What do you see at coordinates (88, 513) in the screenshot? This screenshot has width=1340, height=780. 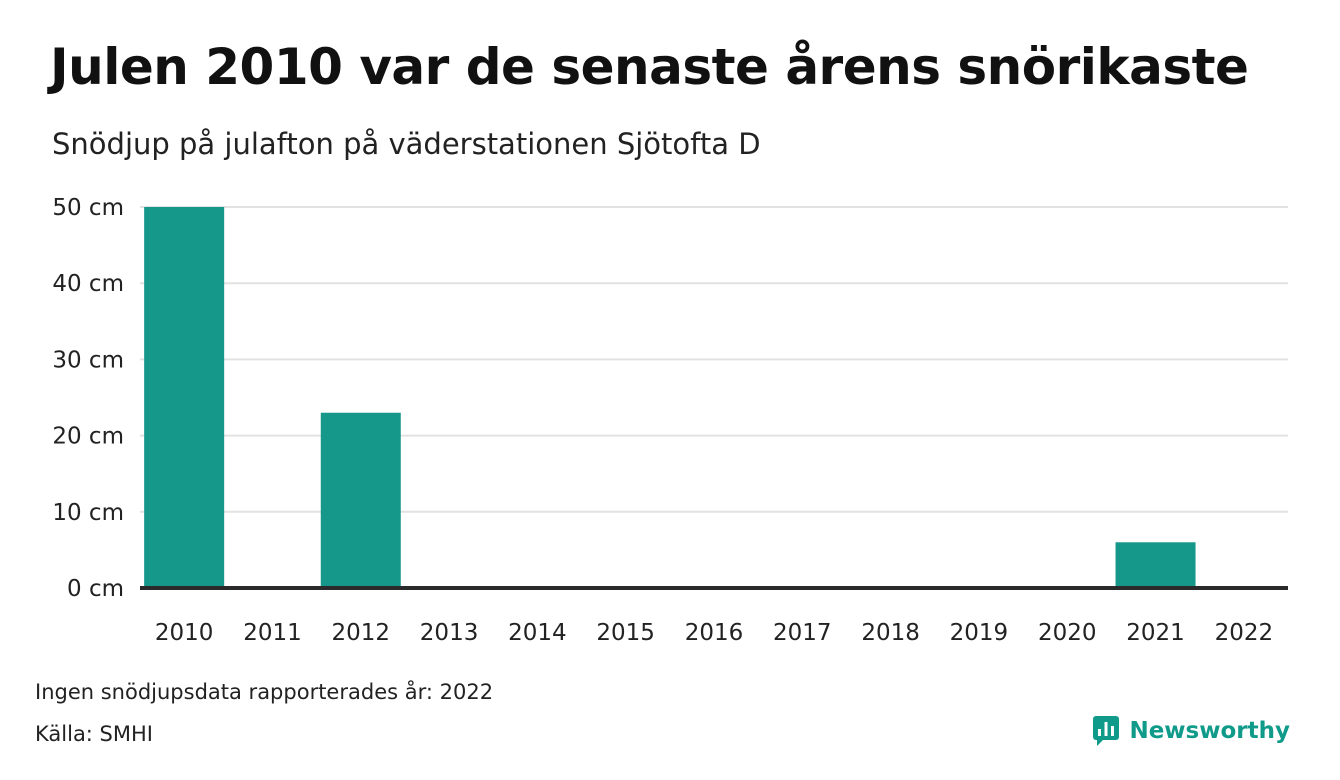 I see `y-tick-label: 10 cm` at bounding box center [88, 513].